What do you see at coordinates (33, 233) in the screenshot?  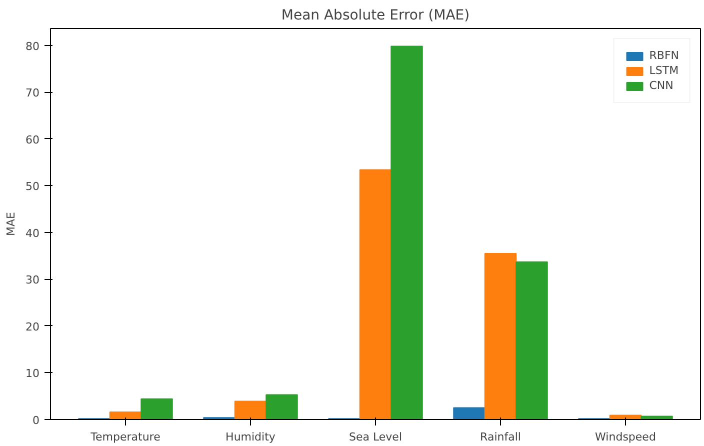 I see `y-tick-label: 40` at bounding box center [33, 233].